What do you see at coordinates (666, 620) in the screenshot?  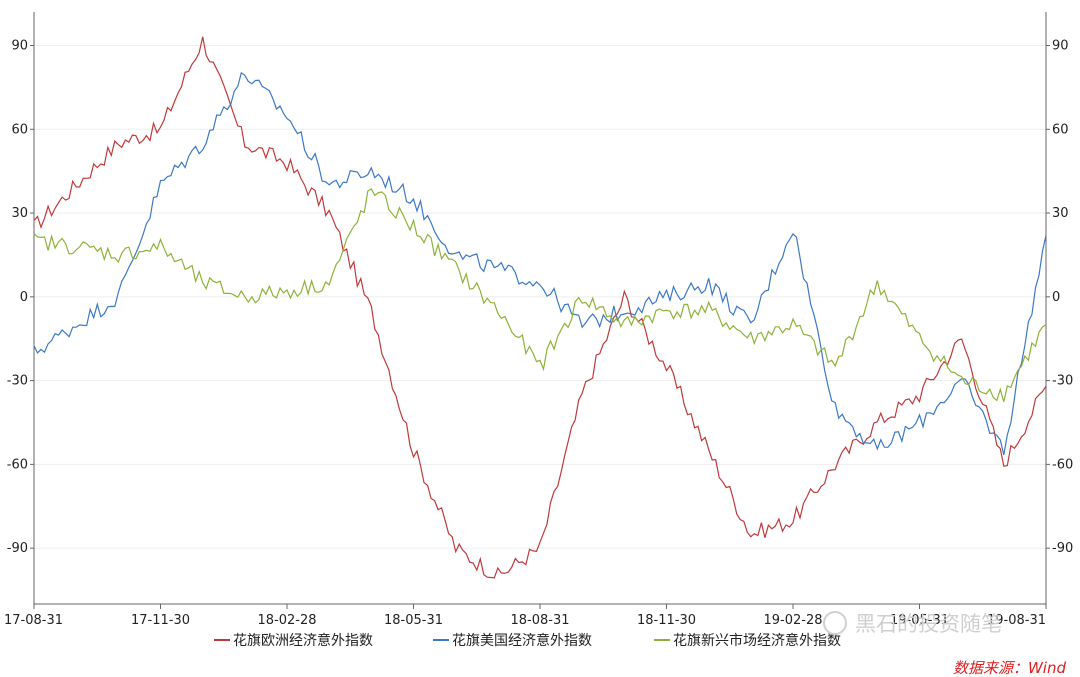 I see `x-tick-label: 18-11-30` at bounding box center [666, 620].